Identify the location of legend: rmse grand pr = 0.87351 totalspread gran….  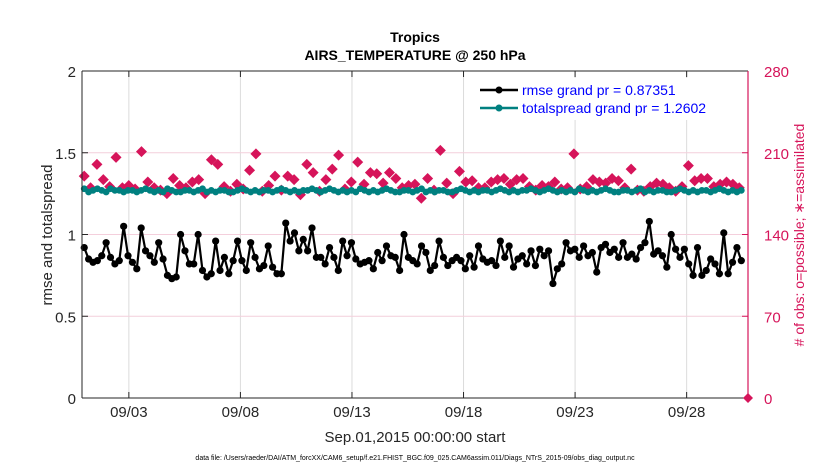
(608, 99).